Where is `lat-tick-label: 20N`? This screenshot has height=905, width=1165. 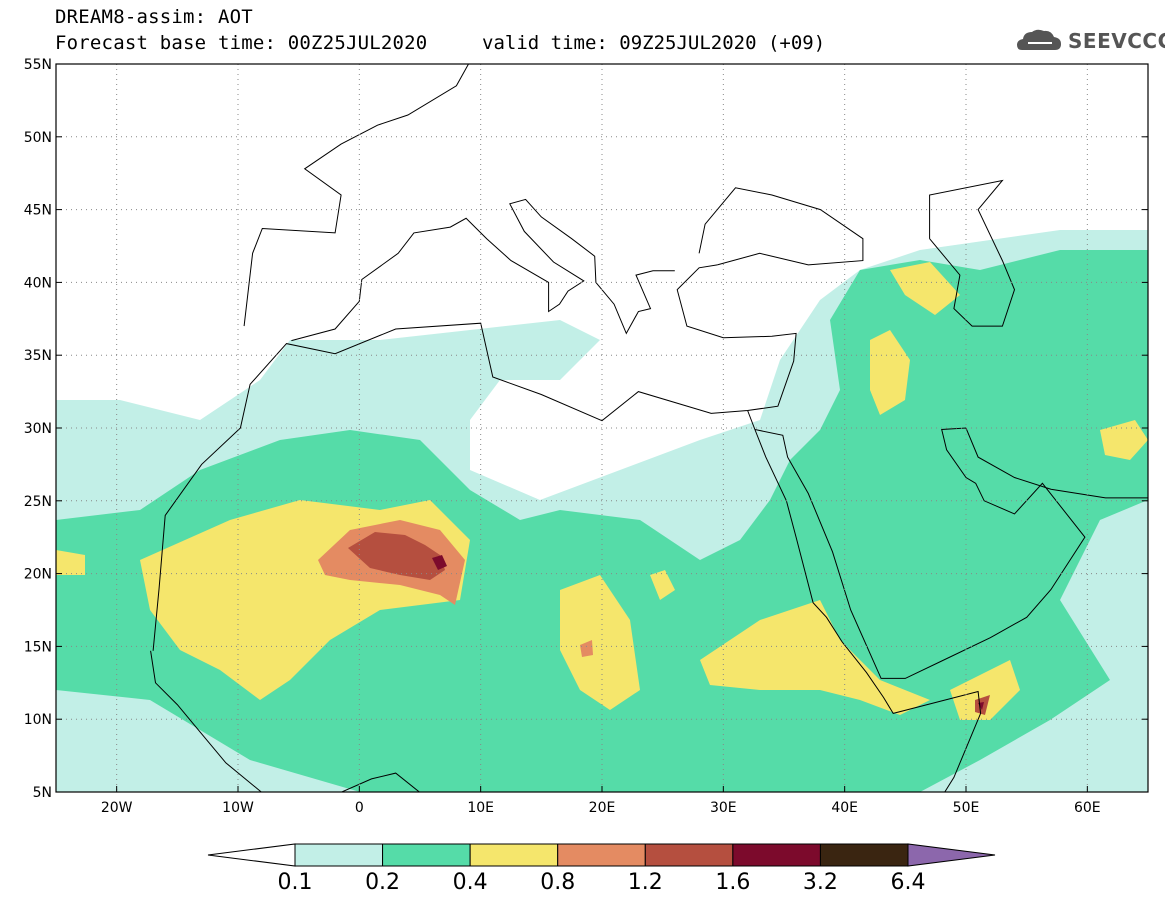
lat-tick-label: 20N is located at coordinates (38, 575).